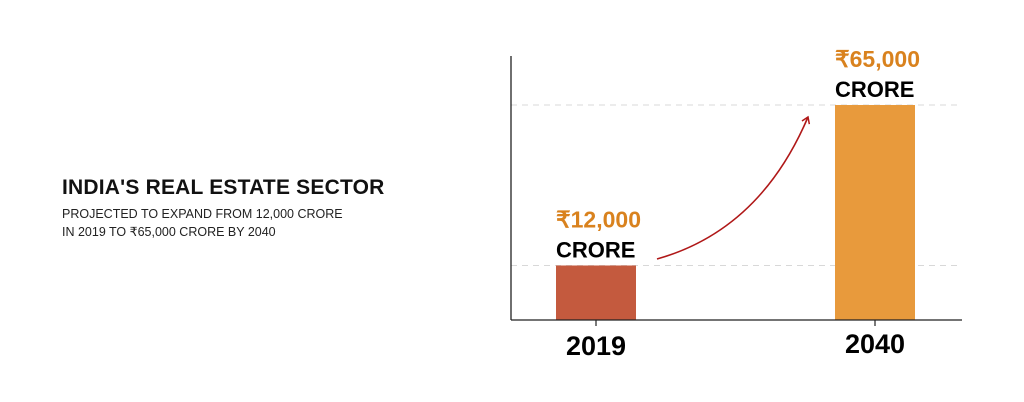 The image size is (1024, 402). What do you see at coordinates (596, 292) in the screenshot?
I see `bar-2019` at bounding box center [596, 292].